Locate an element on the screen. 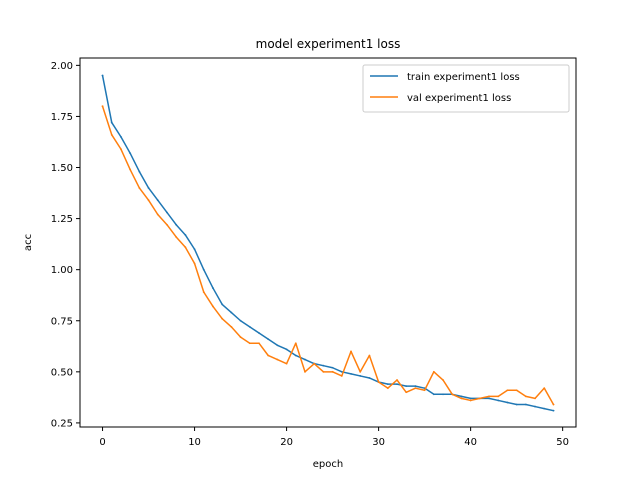  legend-box is located at coordinates (466, 88).